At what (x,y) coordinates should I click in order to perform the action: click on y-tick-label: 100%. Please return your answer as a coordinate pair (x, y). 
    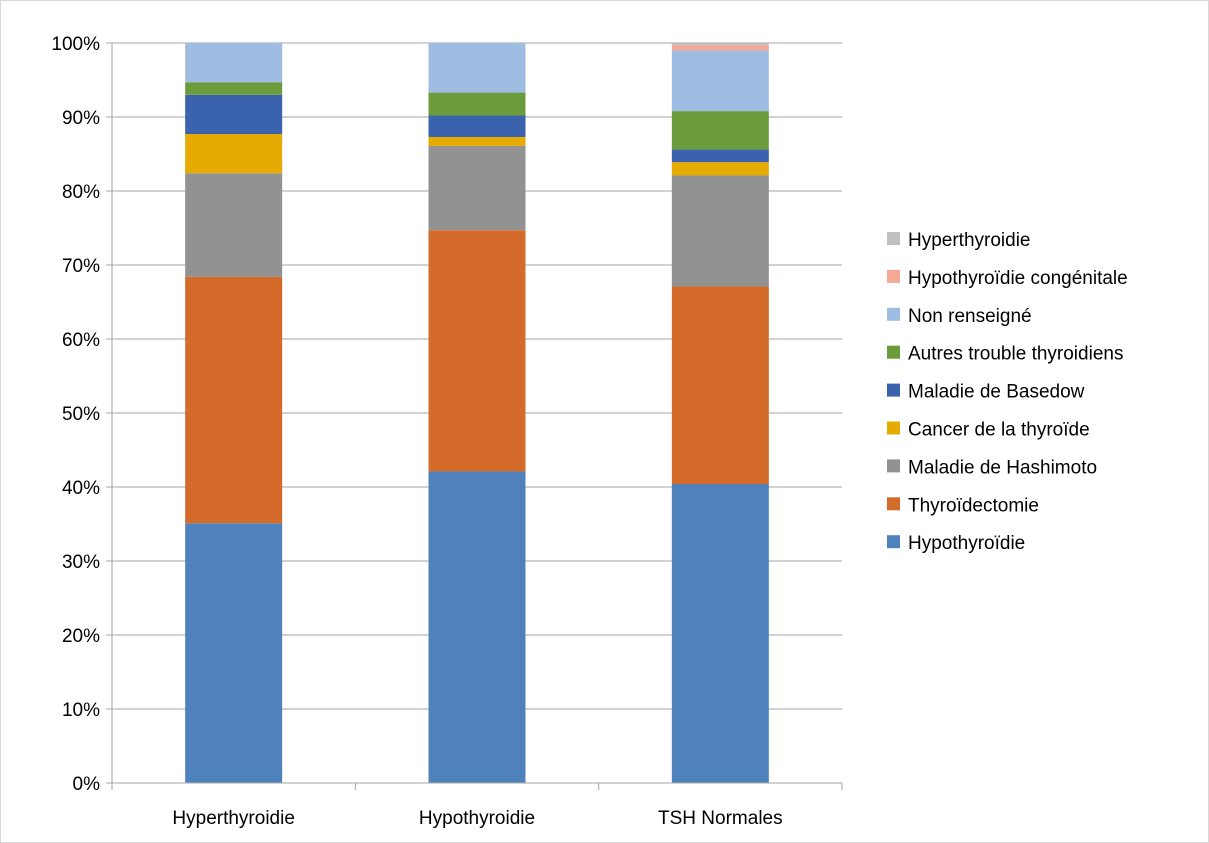
    Looking at the image, I should click on (75, 44).